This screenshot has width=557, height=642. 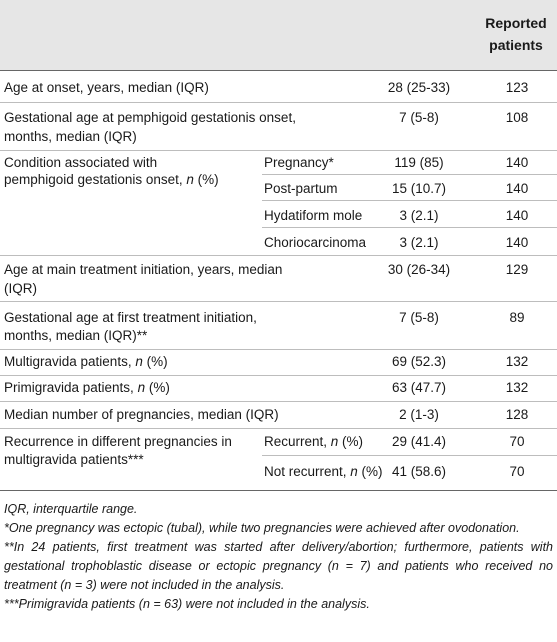 I want to click on row-label-cont: months, median (IQR), so click(x=70, y=136).